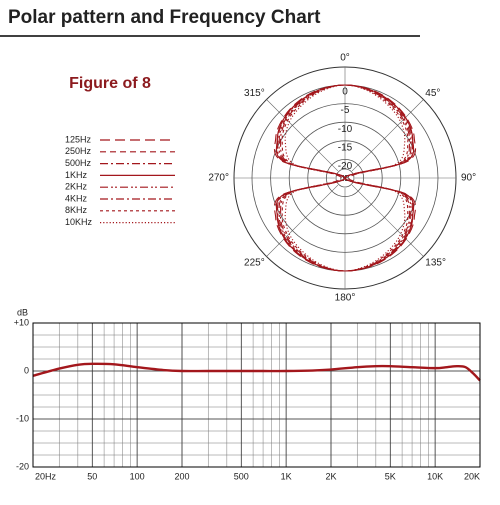 Image resolution: width=500 pixels, height=505 pixels. What do you see at coordinates (254, 262) in the screenshot?
I see `angle-label: 225°` at bounding box center [254, 262].